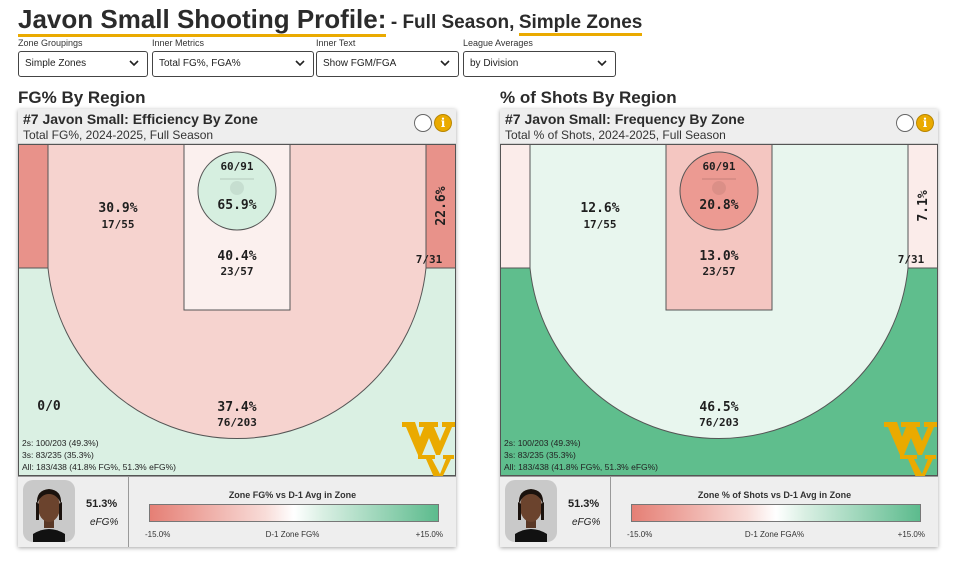 The width and height of the screenshot is (956, 563). I want to click on filter-zone-groupings: Zone Groupings Simple Zones, so click(83, 57).